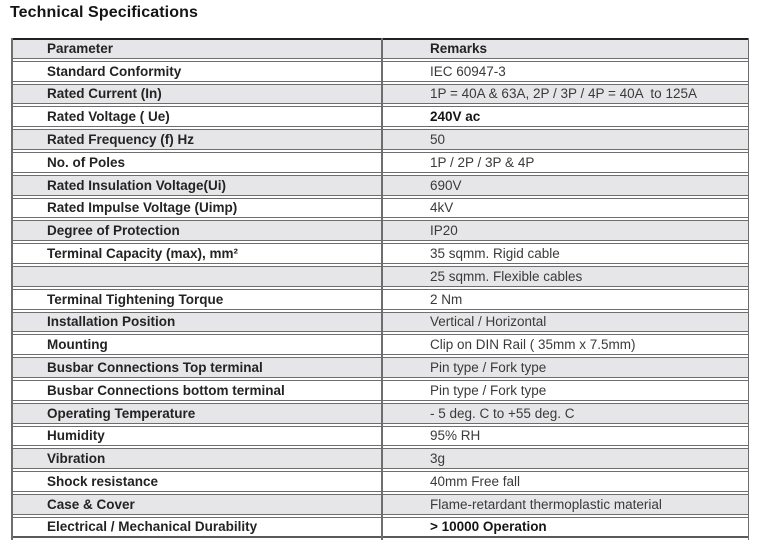 The height and width of the screenshot is (552, 761). What do you see at coordinates (104, 94) in the screenshot?
I see `parameter-cell: Rated Current (In)` at bounding box center [104, 94].